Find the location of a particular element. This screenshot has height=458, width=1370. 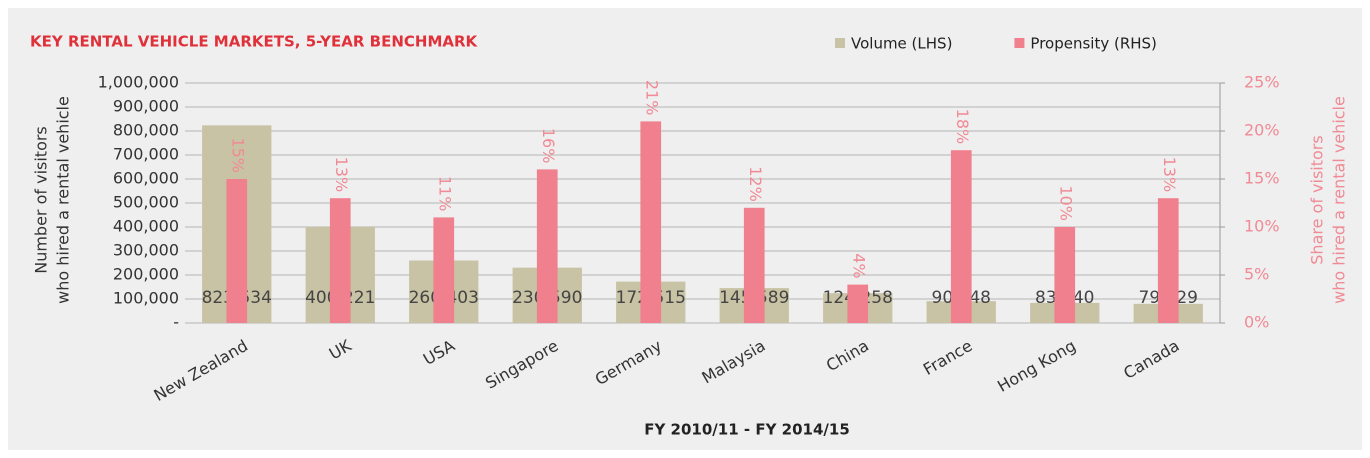

legend-label: Propensity (RHS) is located at coordinates (1093, 44).